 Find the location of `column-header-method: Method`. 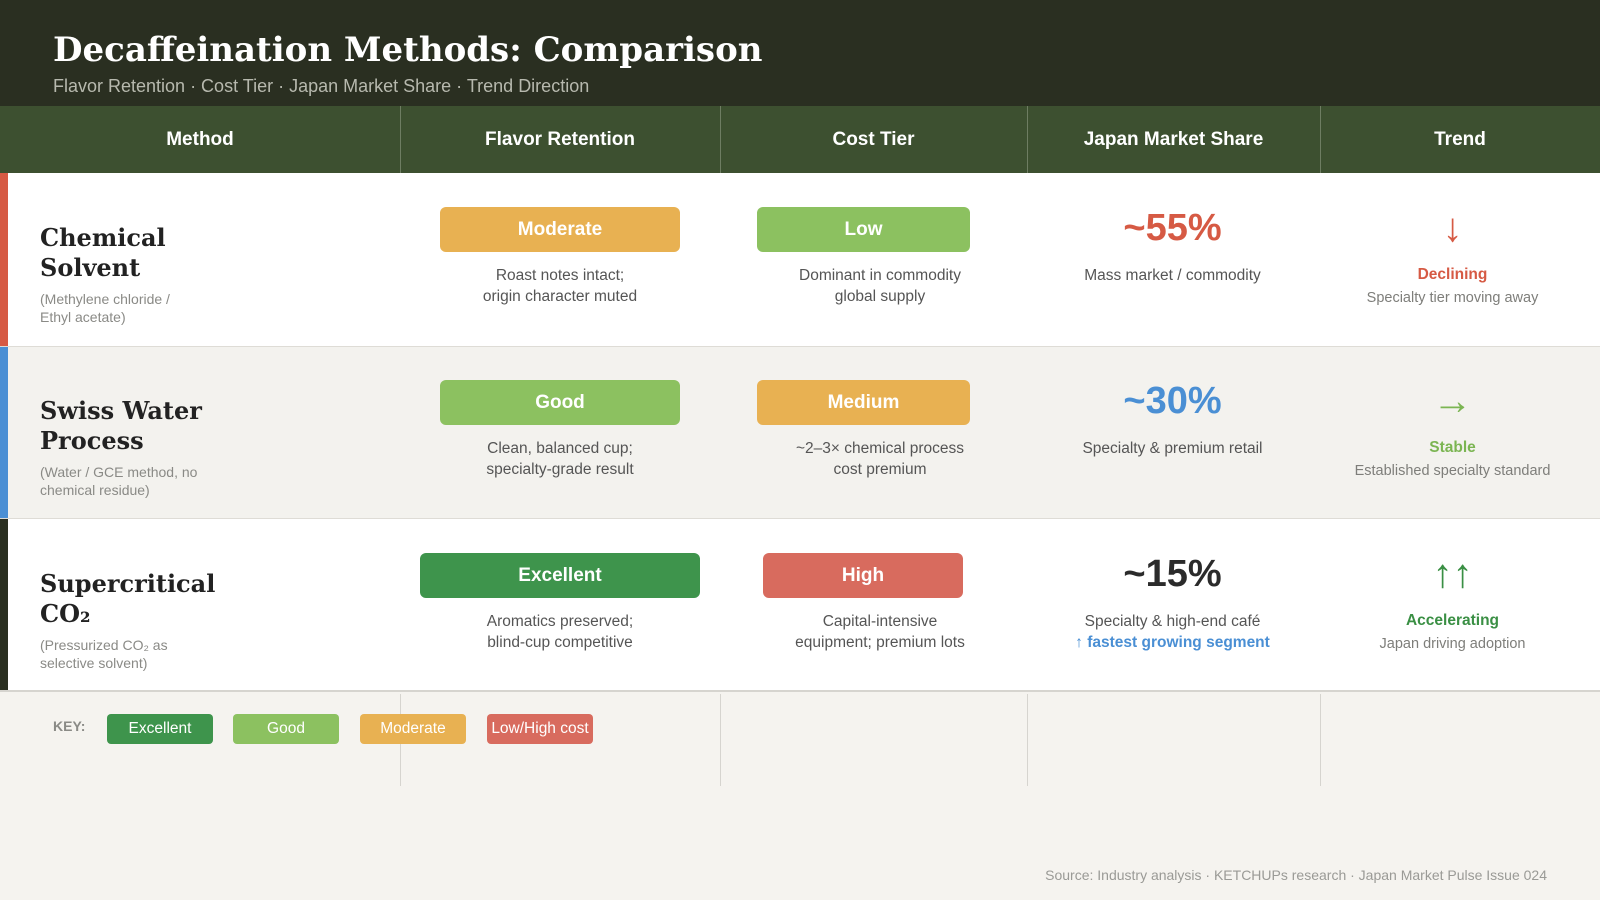

column-header-method: Method is located at coordinates (200, 139).